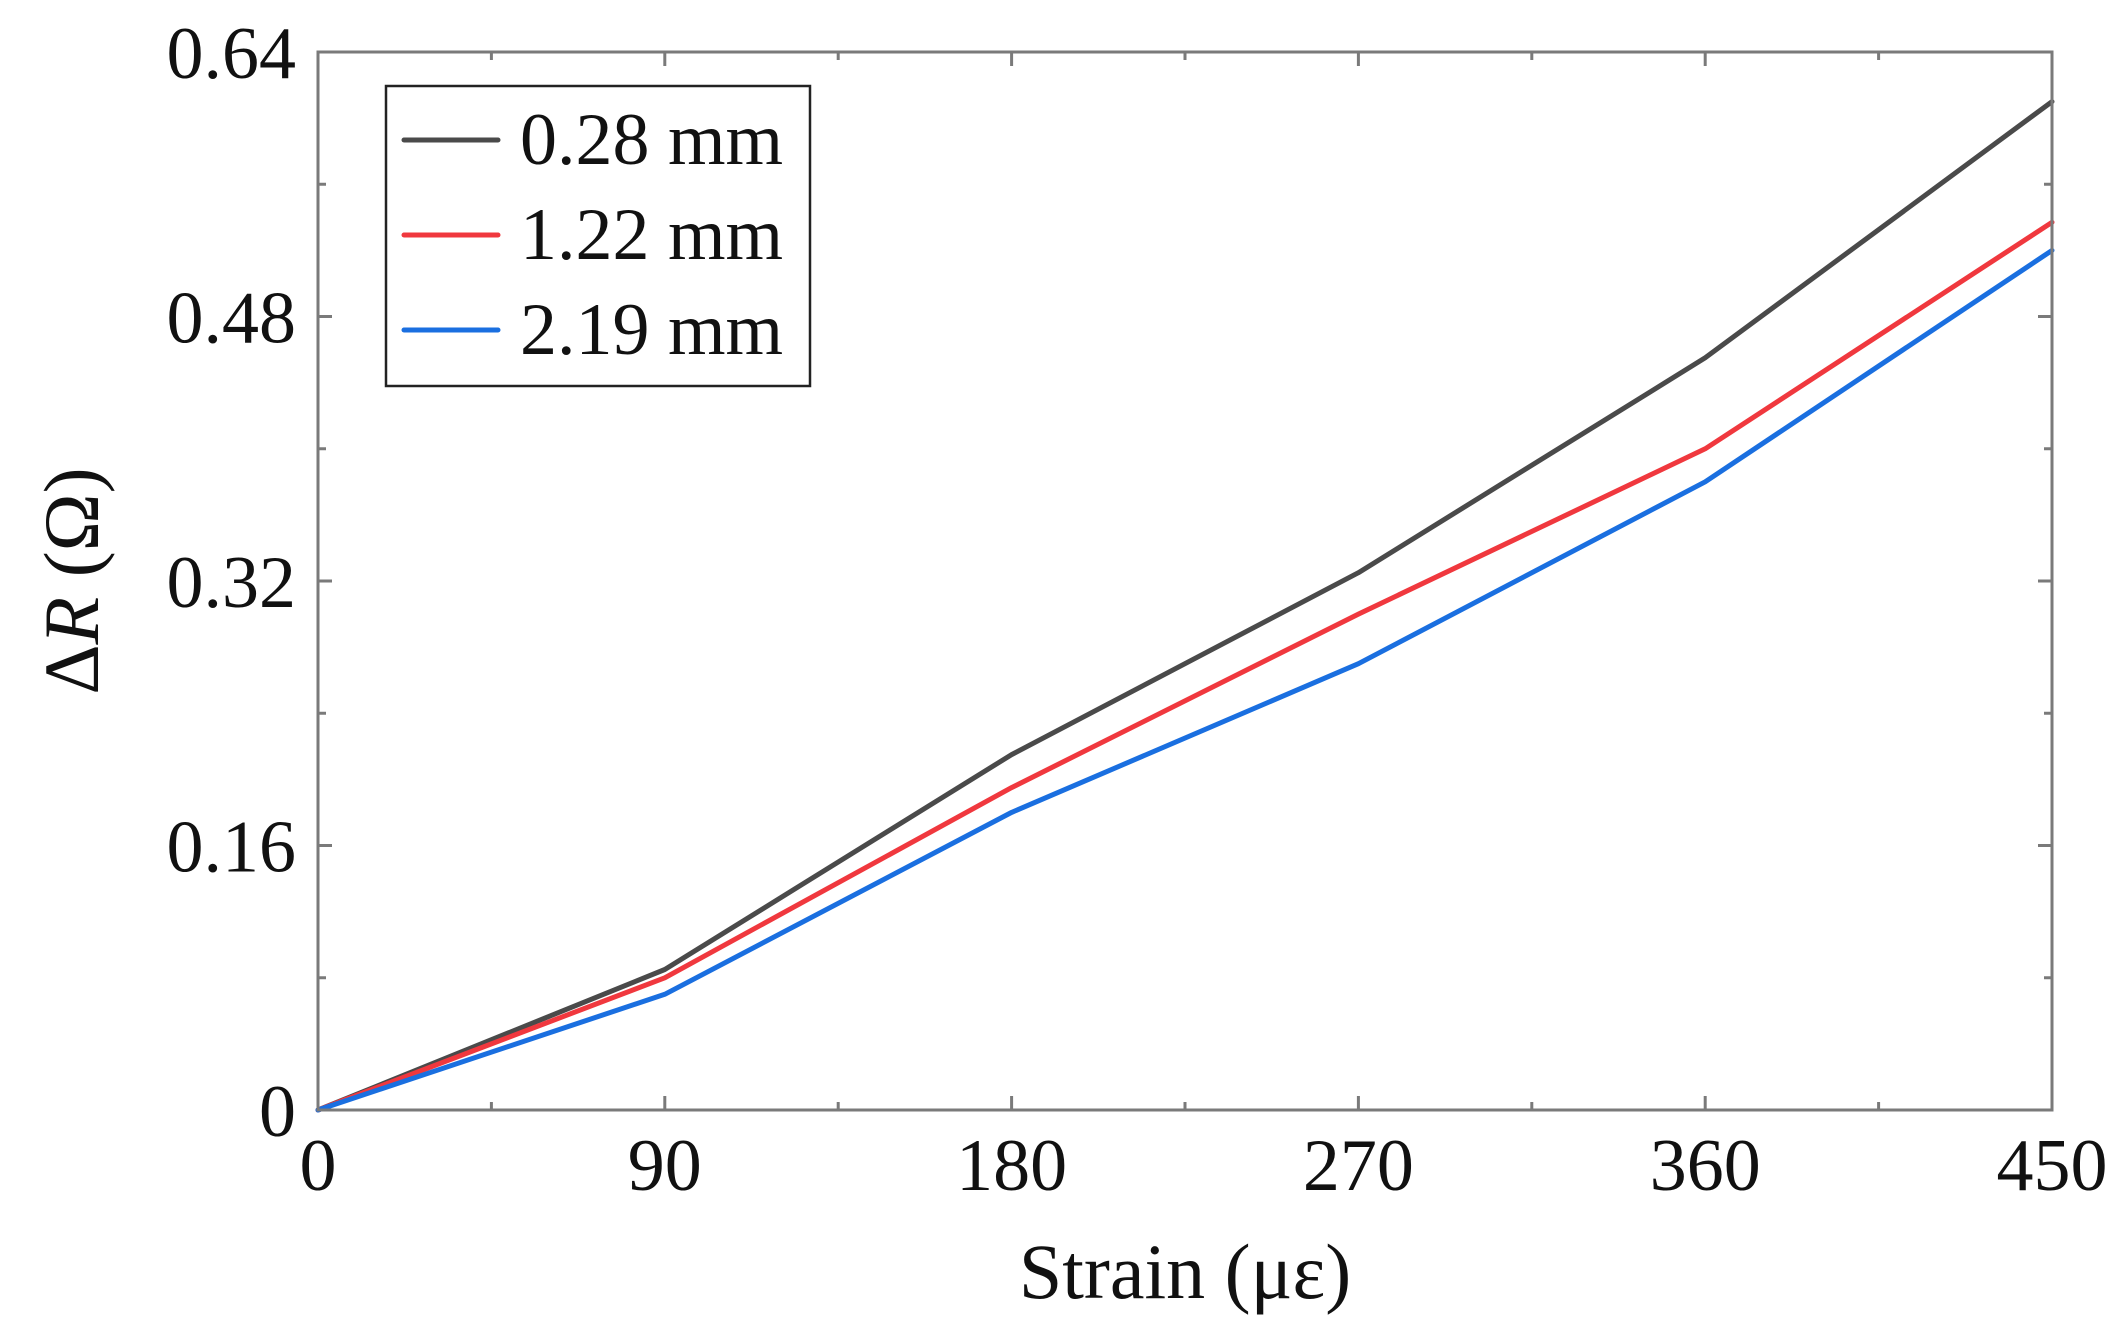 This screenshot has height=1328, width=2122. Describe the element at coordinates (651, 330) in the screenshot. I see `legend-label-3: 2.19 mm` at that location.